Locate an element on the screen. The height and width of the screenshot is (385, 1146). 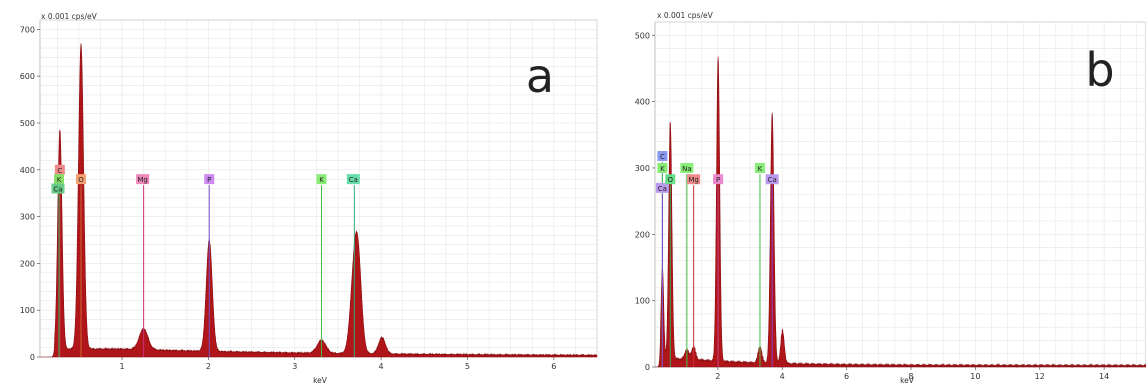
y-tick-label: 600 is located at coordinates (27, 76).